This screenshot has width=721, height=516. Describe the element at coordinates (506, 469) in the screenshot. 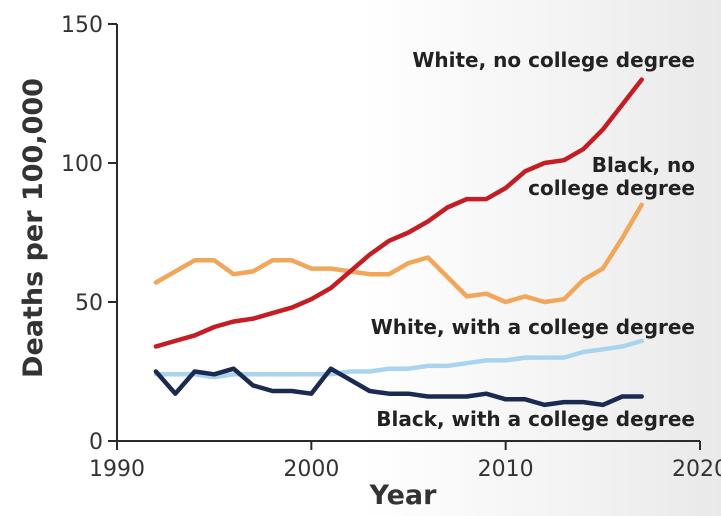

I see `x-tick-label: 2010` at that location.